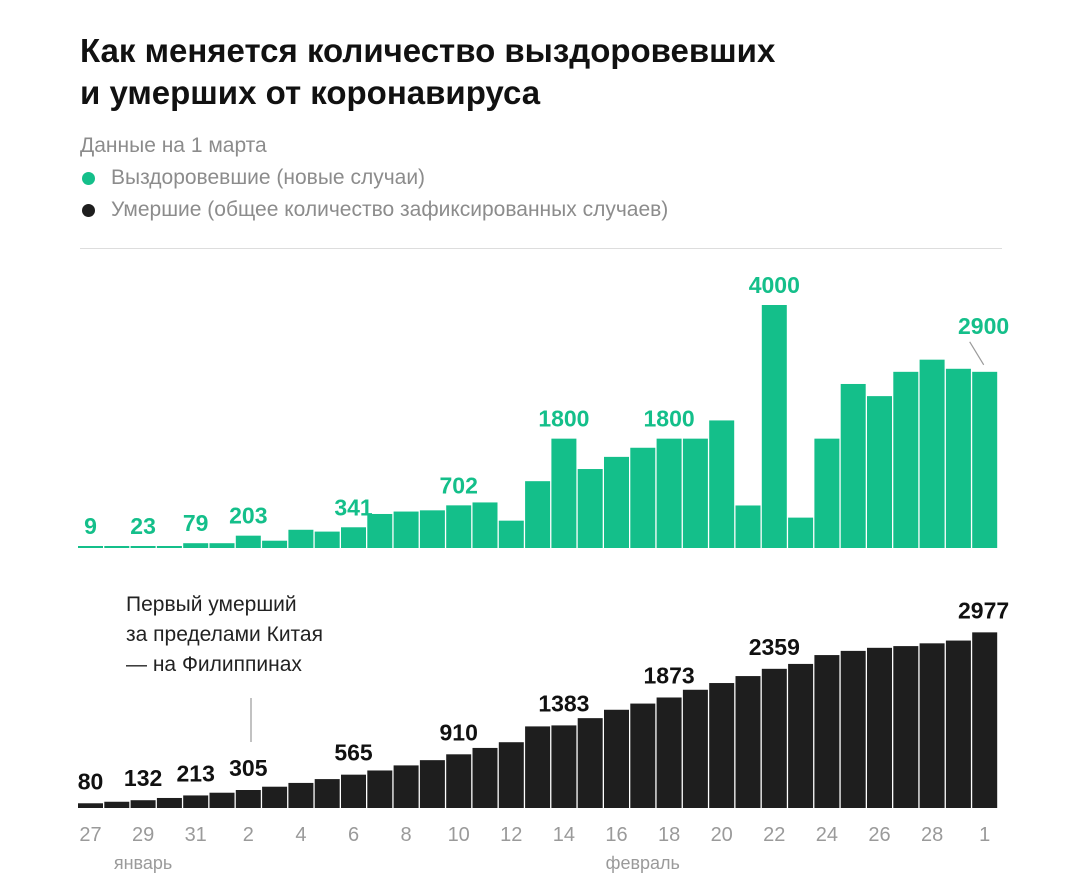  I want to click on x-tick-label: 26, so click(879, 835).